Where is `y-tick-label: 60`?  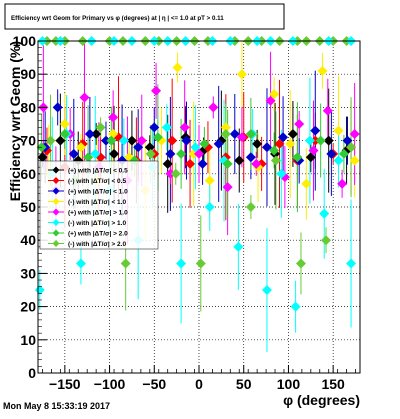
y-tick-label: 60 is located at coordinates (28, 174).